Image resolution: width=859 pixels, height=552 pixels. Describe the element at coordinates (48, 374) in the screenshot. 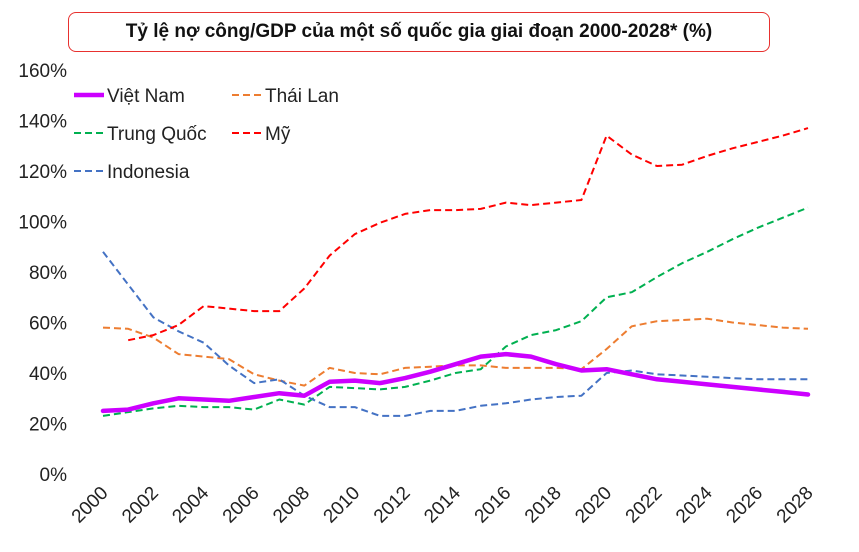

I see `y-tick-label: 40%` at that location.